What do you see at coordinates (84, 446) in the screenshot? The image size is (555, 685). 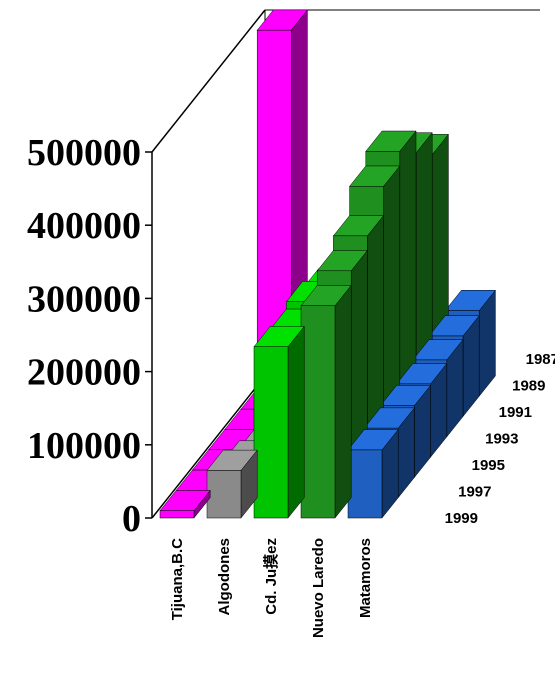 I see `y-tick-label: 100000` at bounding box center [84, 446].